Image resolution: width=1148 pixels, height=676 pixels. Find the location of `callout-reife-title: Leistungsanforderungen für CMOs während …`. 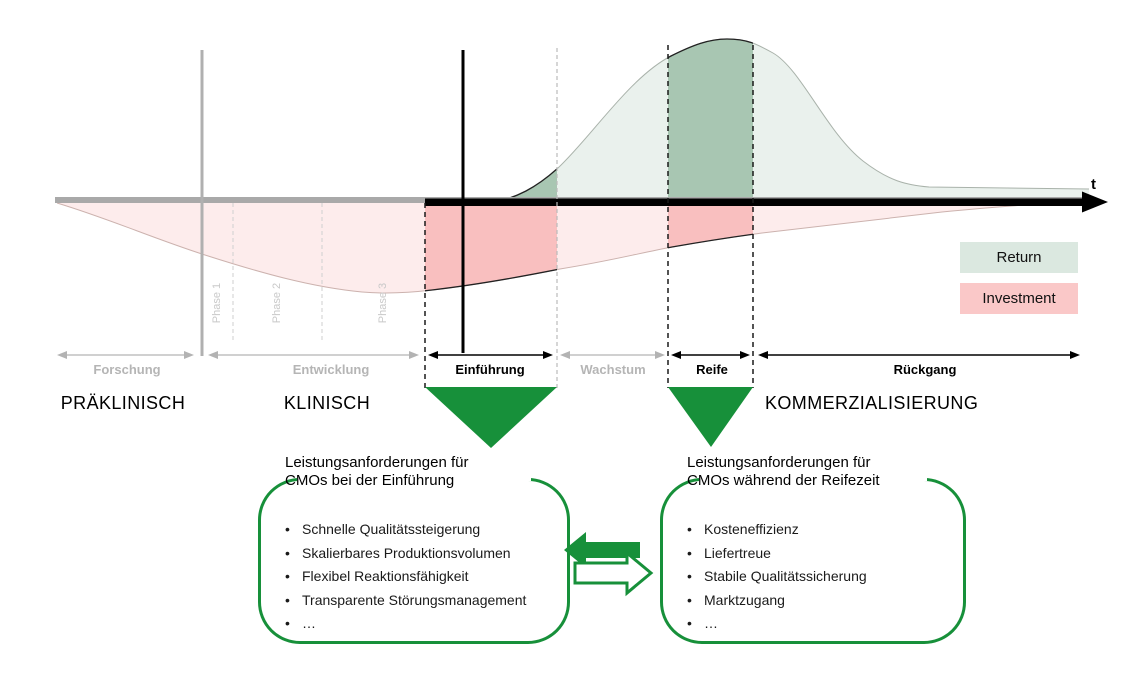

callout-reife-title: Leistungsanforderungen für CMOs während … is located at coordinates (783, 471).